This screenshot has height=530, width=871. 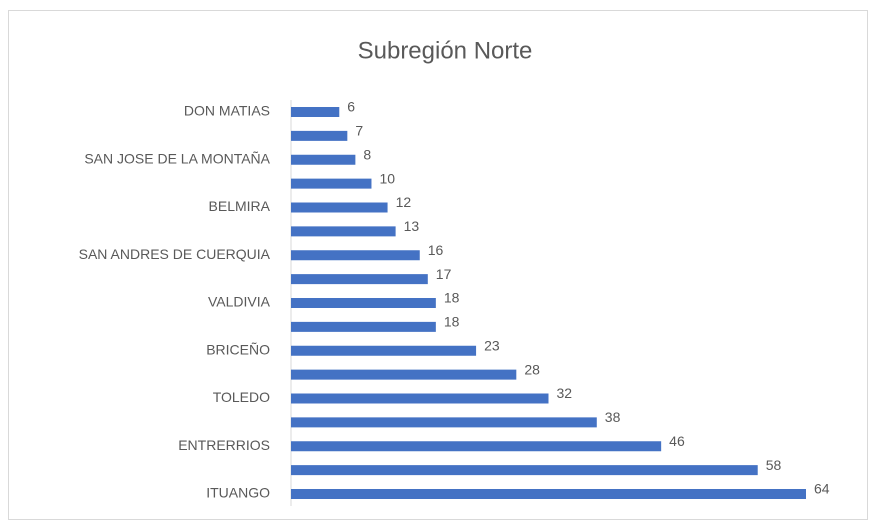 I want to click on value-label: 32, so click(x=565, y=393).